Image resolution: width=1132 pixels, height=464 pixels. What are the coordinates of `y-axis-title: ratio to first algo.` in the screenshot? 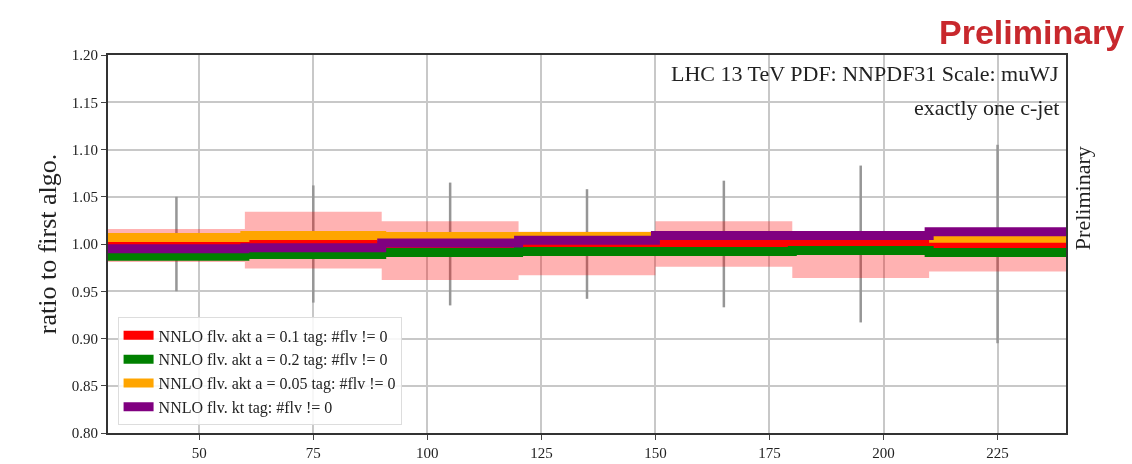 It's located at (47, 244).